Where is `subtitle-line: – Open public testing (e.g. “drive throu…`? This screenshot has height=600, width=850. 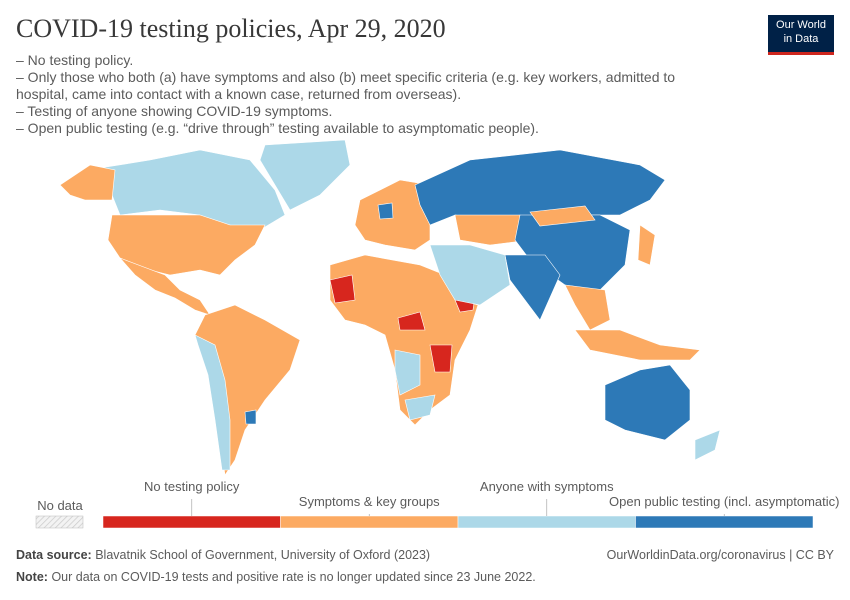 subtitle-line: – Open public testing (e.g. “drive throu… is located at coordinates (277, 128).